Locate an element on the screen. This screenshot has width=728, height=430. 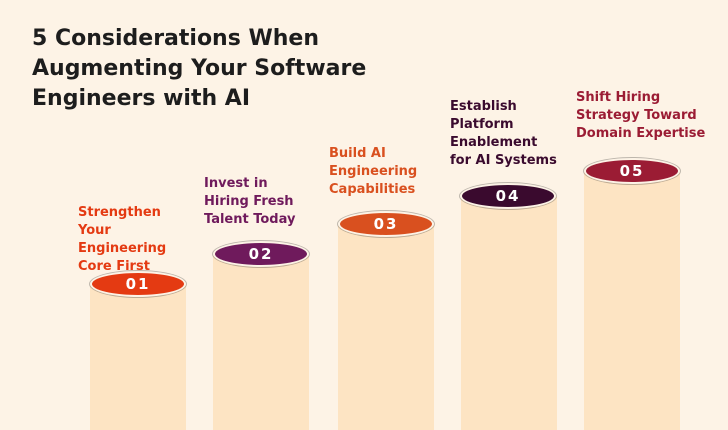
step-5-column is located at coordinates (632, 301).